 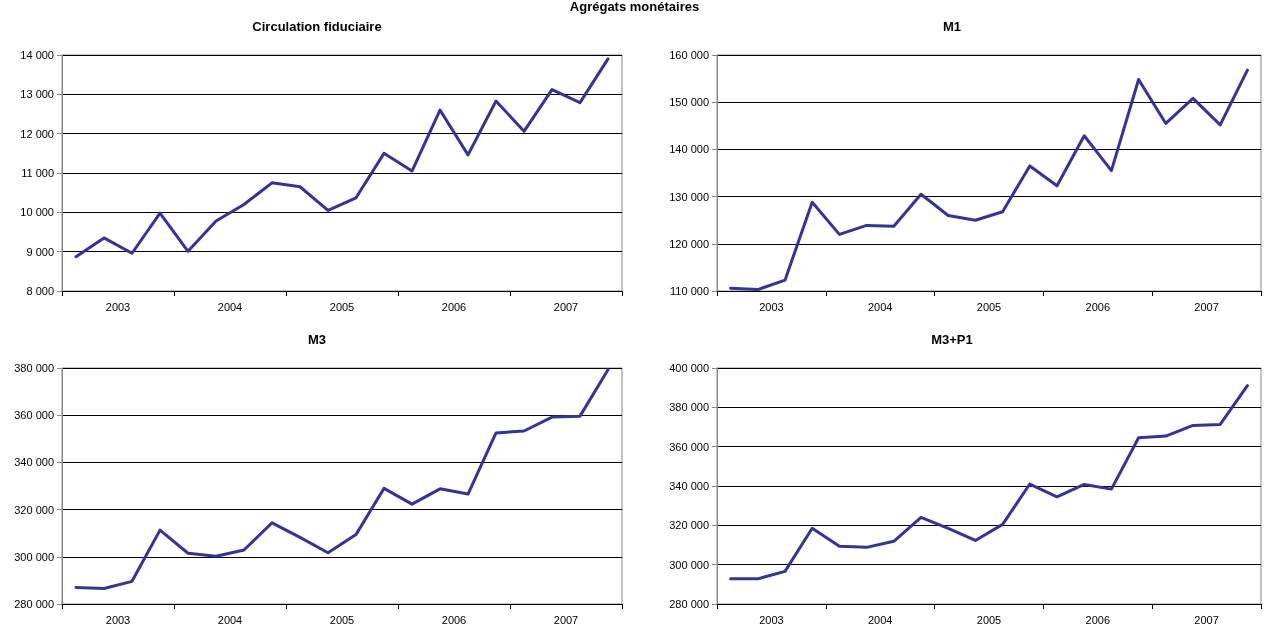 What do you see at coordinates (37, 55) in the screenshot?
I see `y-tick-label: 14 000` at bounding box center [37, 55].